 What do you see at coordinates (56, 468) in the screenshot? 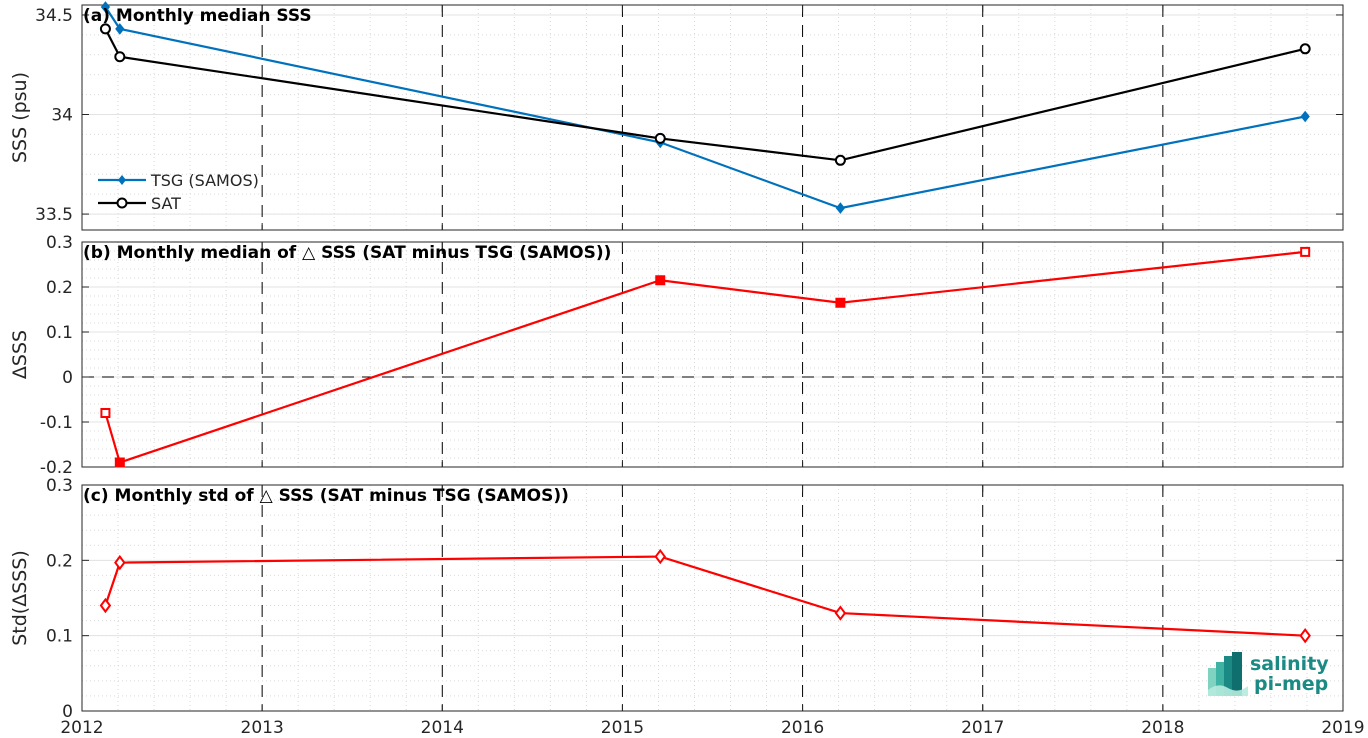
I see `y-tick-label: -0.2` at bounding box center [56, 468].